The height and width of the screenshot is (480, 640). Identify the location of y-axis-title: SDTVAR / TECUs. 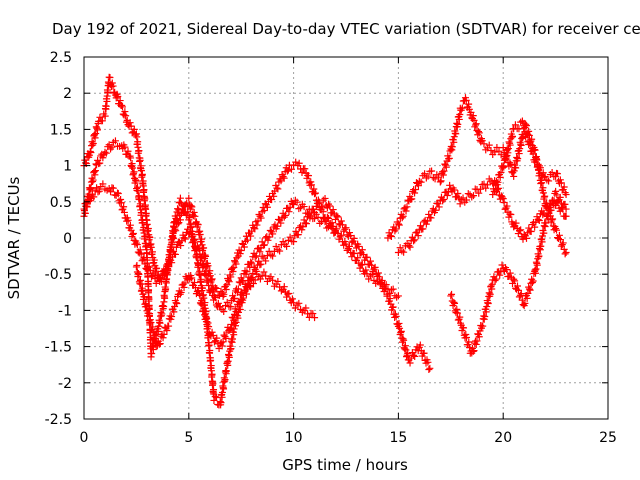
(14, 237).